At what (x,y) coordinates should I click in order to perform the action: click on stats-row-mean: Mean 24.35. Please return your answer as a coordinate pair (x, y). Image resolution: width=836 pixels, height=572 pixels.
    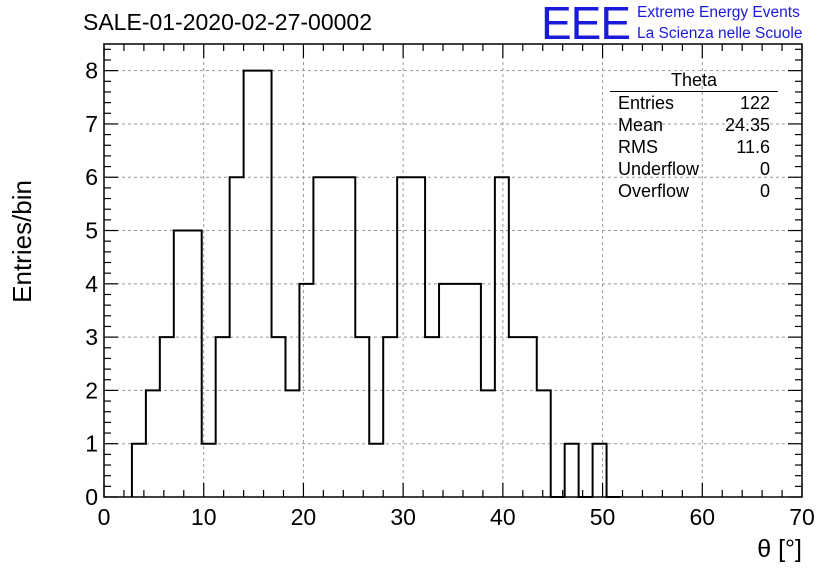
    Looking at the image, I should click on (694, 125).